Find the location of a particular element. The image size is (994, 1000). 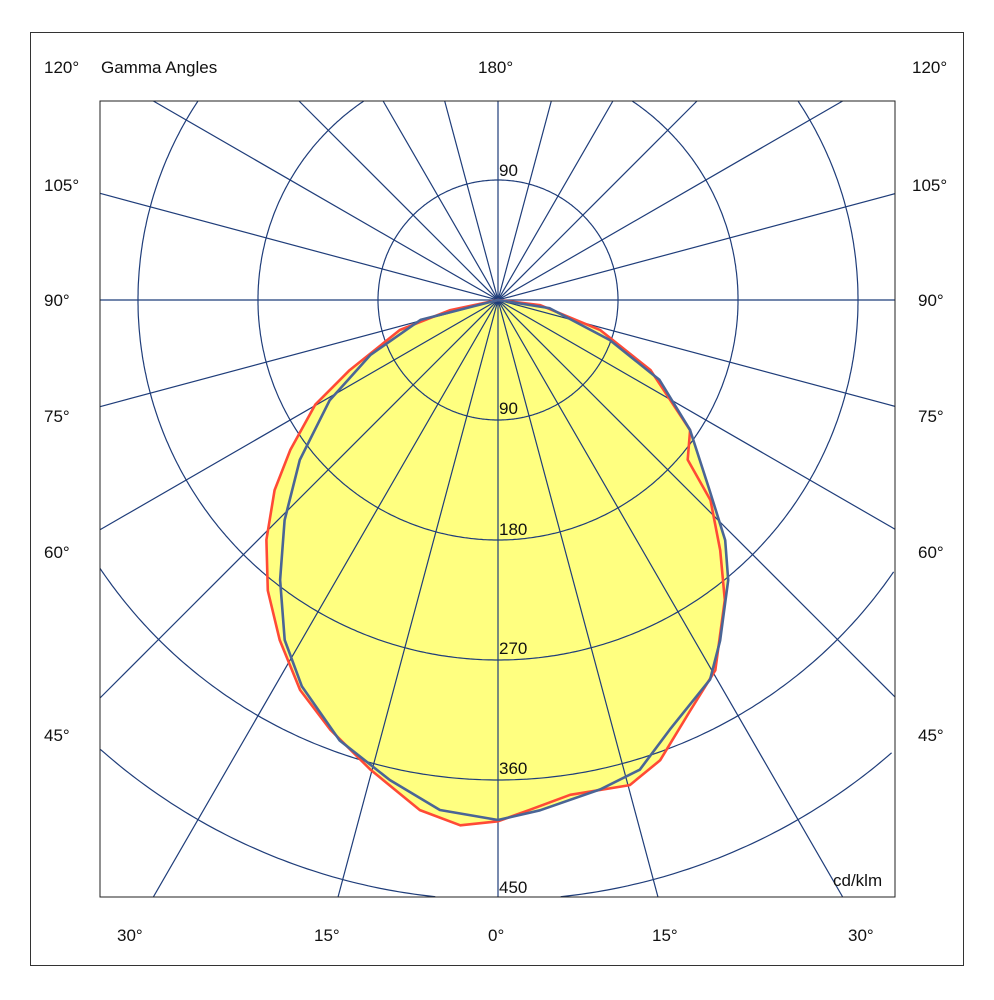

ring-label: 360 is located at coordinates (513, 768).